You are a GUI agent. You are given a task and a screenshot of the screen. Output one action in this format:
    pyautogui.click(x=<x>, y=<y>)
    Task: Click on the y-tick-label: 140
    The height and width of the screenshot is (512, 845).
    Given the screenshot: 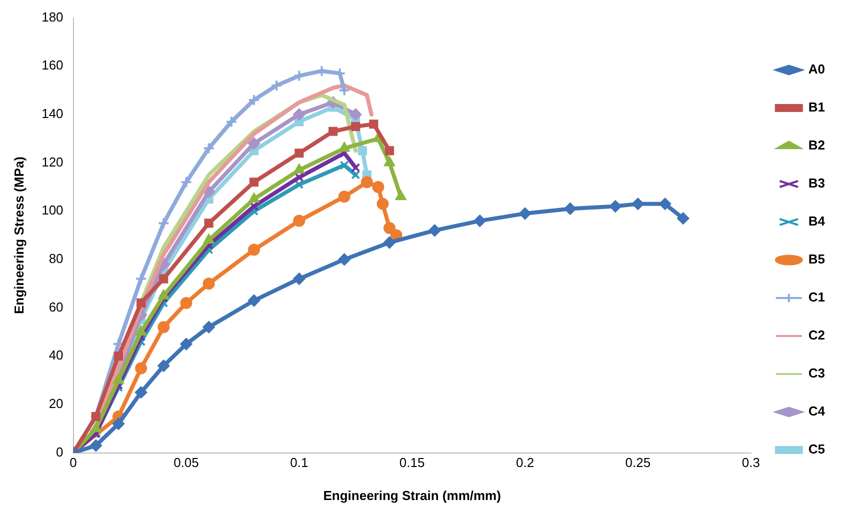 What is the action you would take?
    pyautogui.click(x=53, y=114)
    